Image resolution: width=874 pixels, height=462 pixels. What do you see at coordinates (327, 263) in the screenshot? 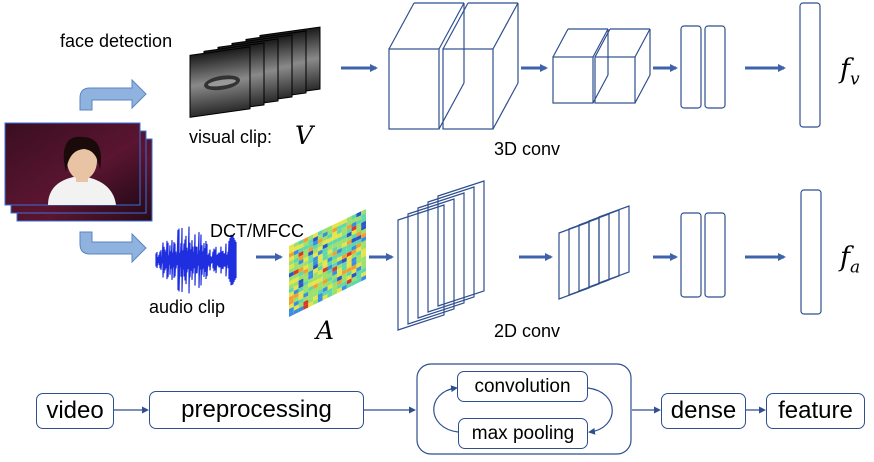
I see `mfcc-spectrogram` at bounding box center [327, 263].